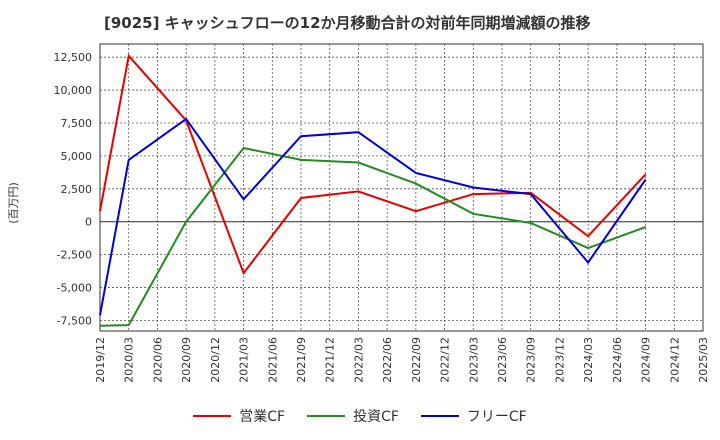 The image size is (720, 440). Describe the element at coordinates (74, 255) in the screenshot. I see `y-tick-label: -2,500` at that location.